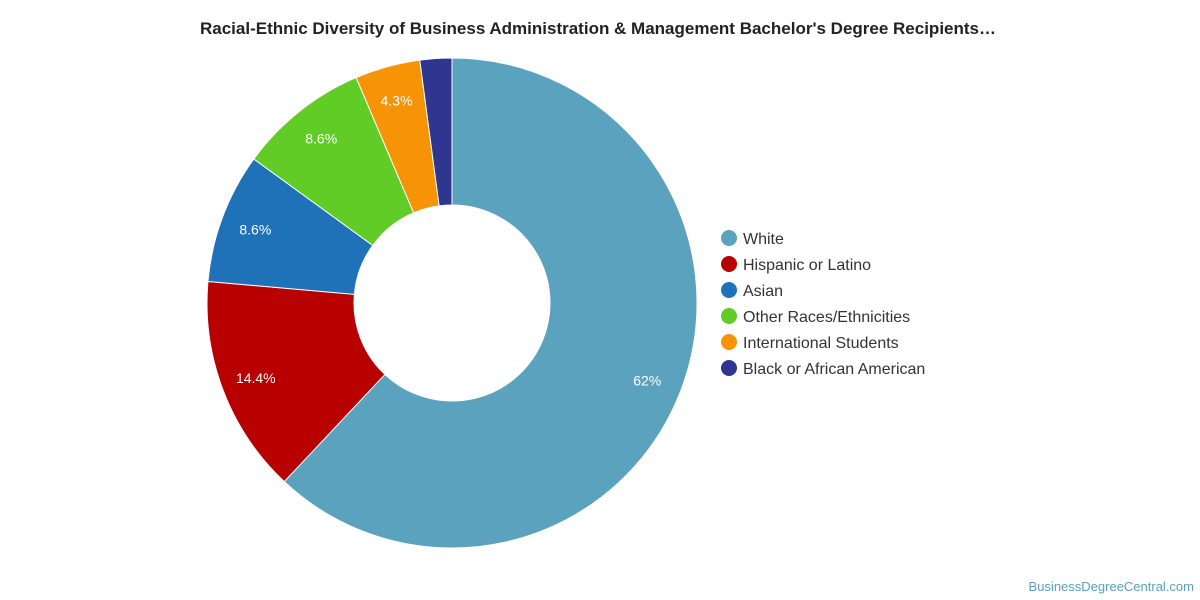  What do you see at coordinates (729, 342) in the screenshot?
I see `legend-marker-international-students` at bounding box center [729, 342].